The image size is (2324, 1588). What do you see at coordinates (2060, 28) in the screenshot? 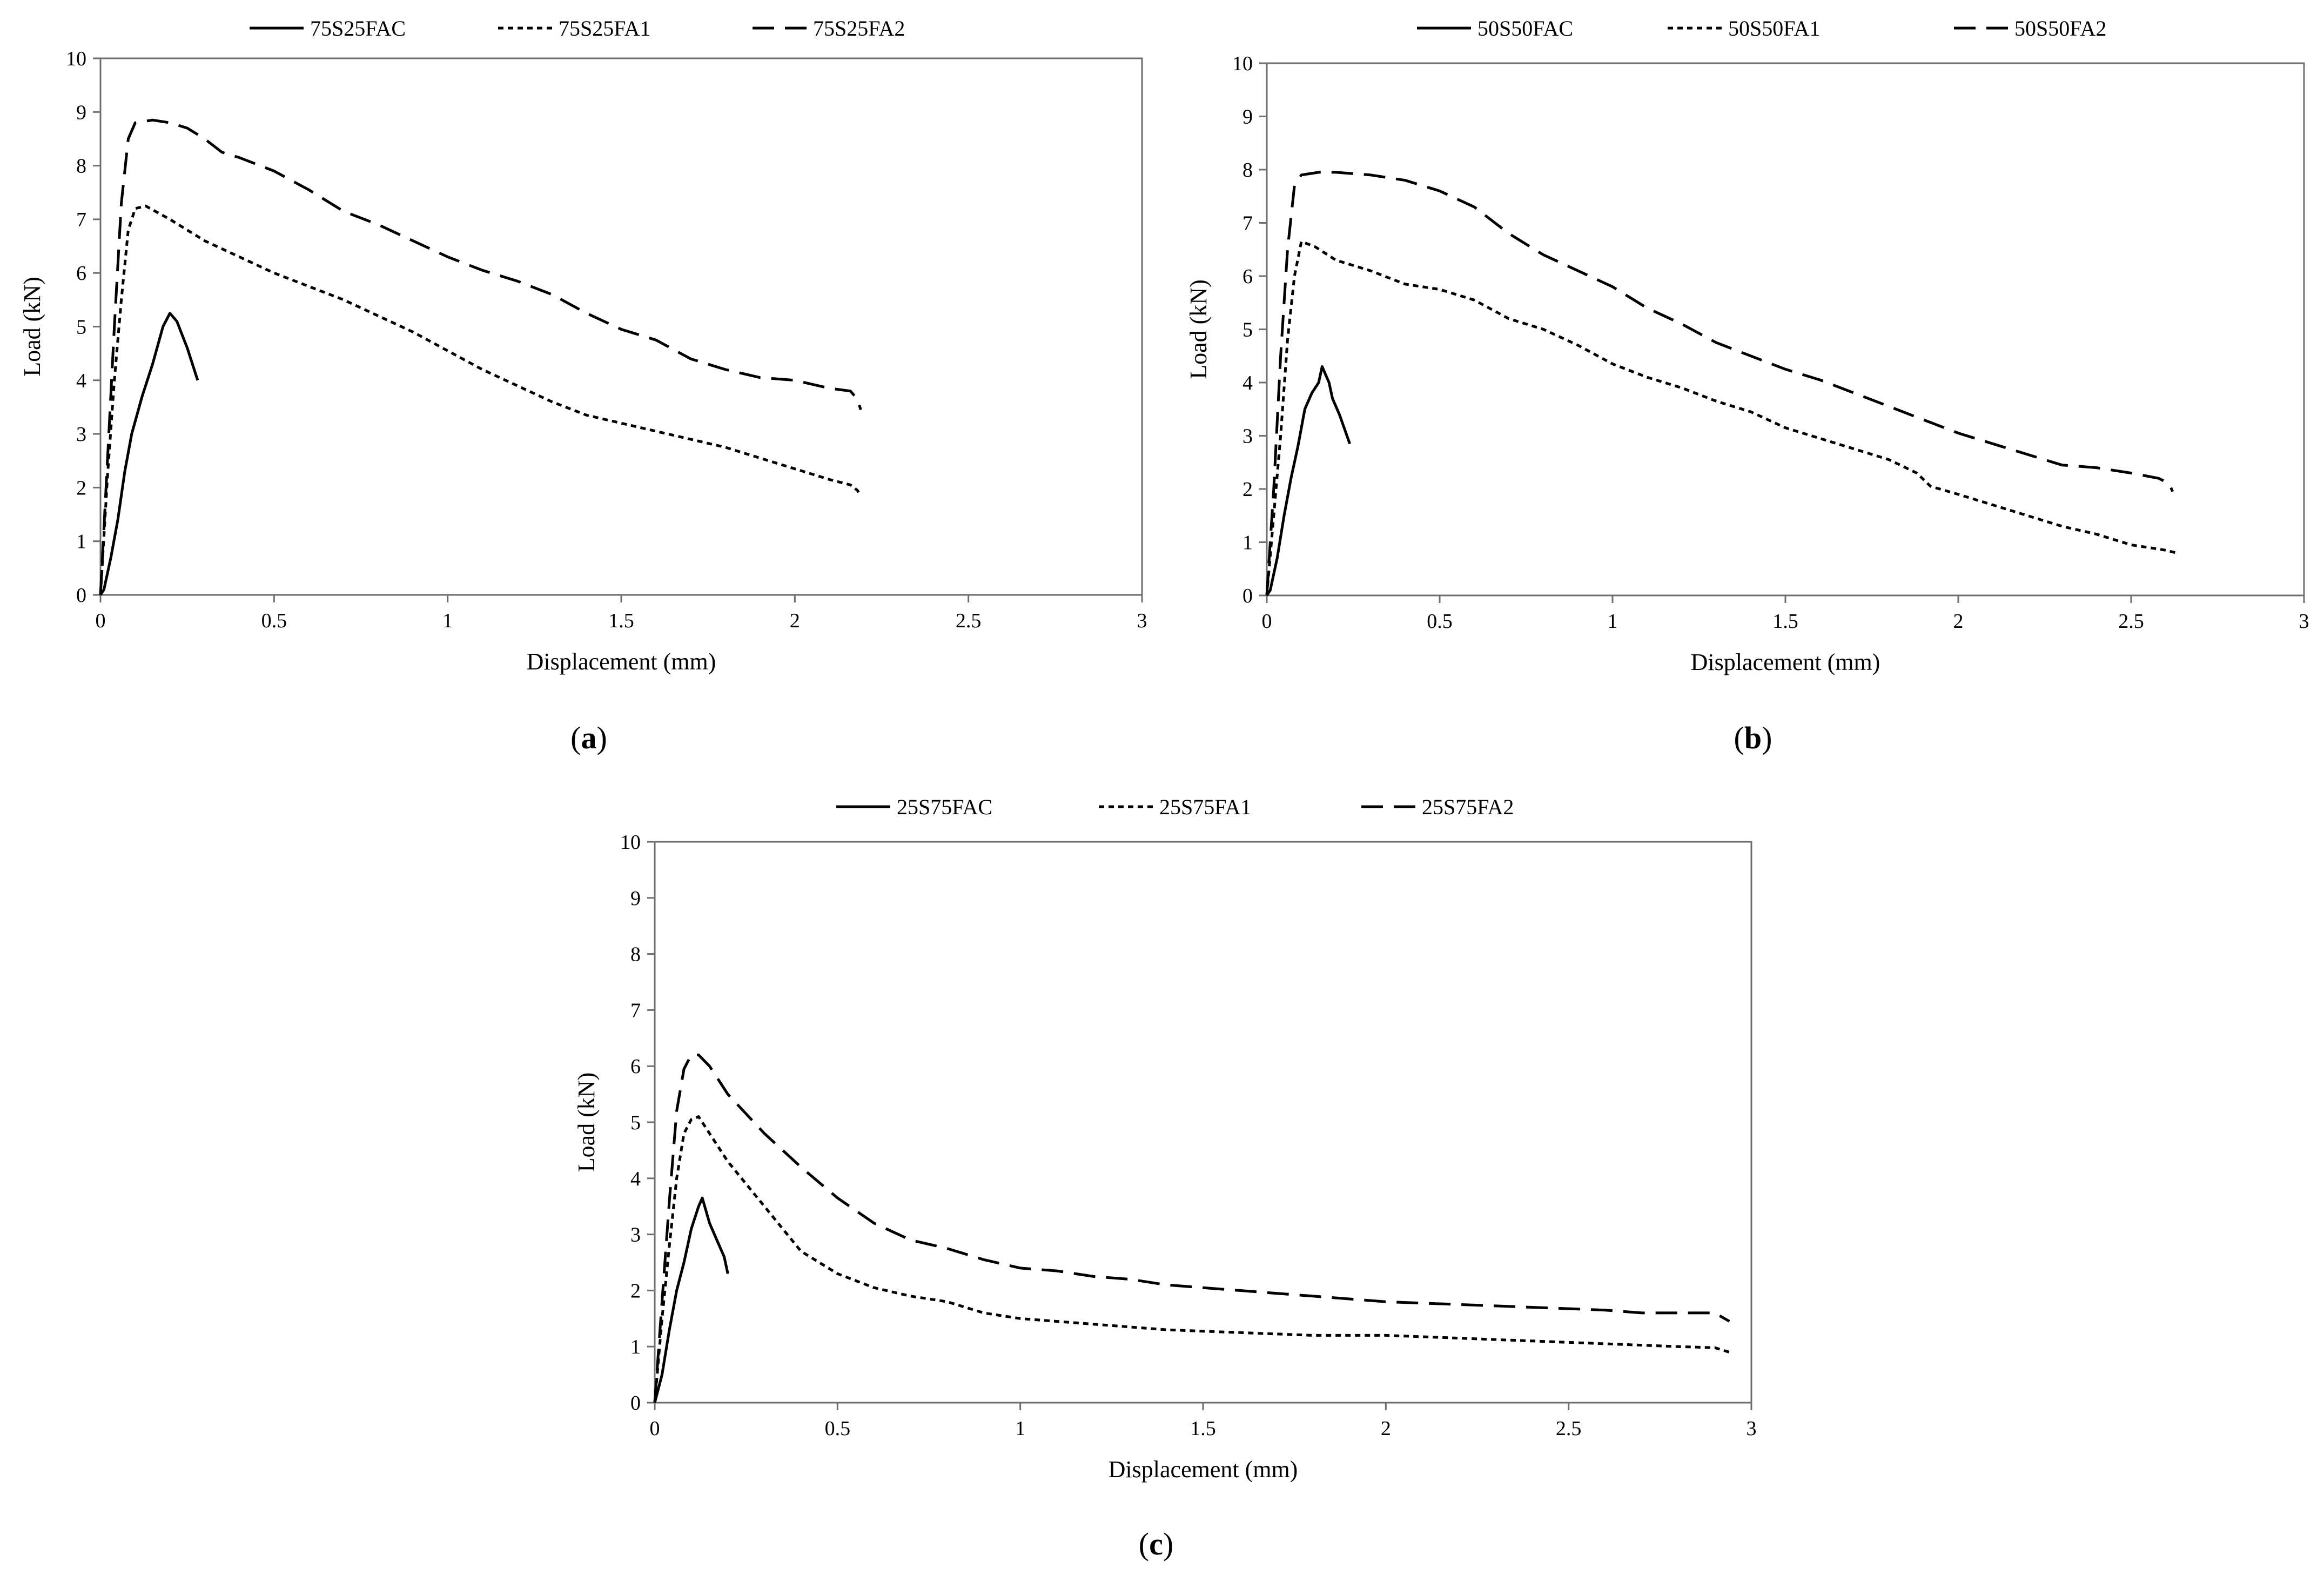
I see `legend-label-50S50FA2: 50S50FA2` at bounding box center [2060, 28].